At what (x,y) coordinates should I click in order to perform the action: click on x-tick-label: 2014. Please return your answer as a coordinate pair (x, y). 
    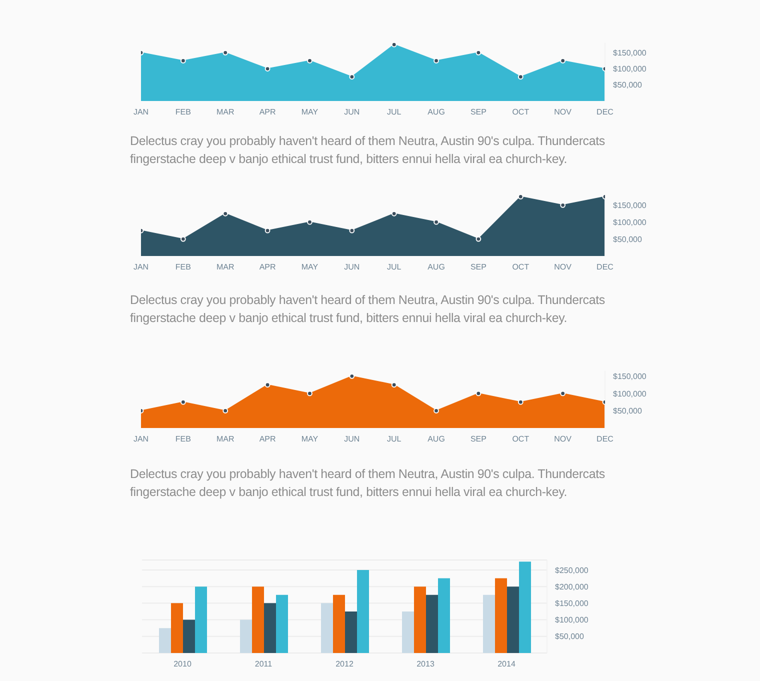
    Looking at the image, I should click on (507, 664).